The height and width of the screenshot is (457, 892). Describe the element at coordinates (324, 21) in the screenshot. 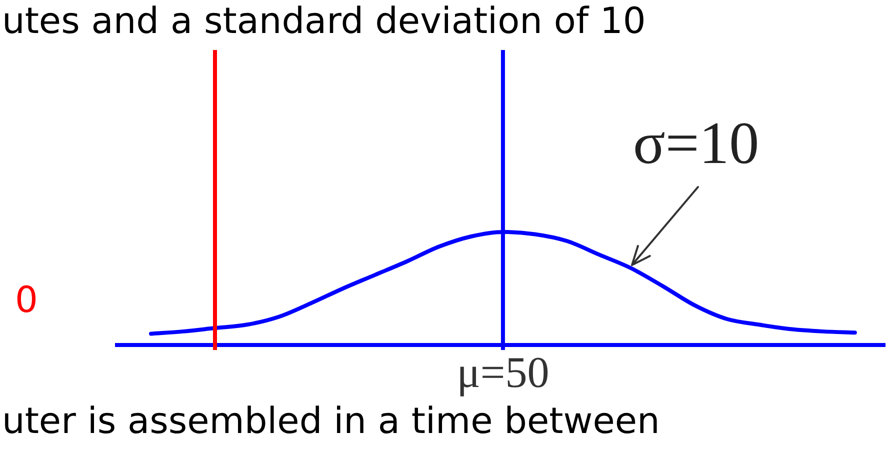

I see `text: utes and a standard deviation of 10` at that location.